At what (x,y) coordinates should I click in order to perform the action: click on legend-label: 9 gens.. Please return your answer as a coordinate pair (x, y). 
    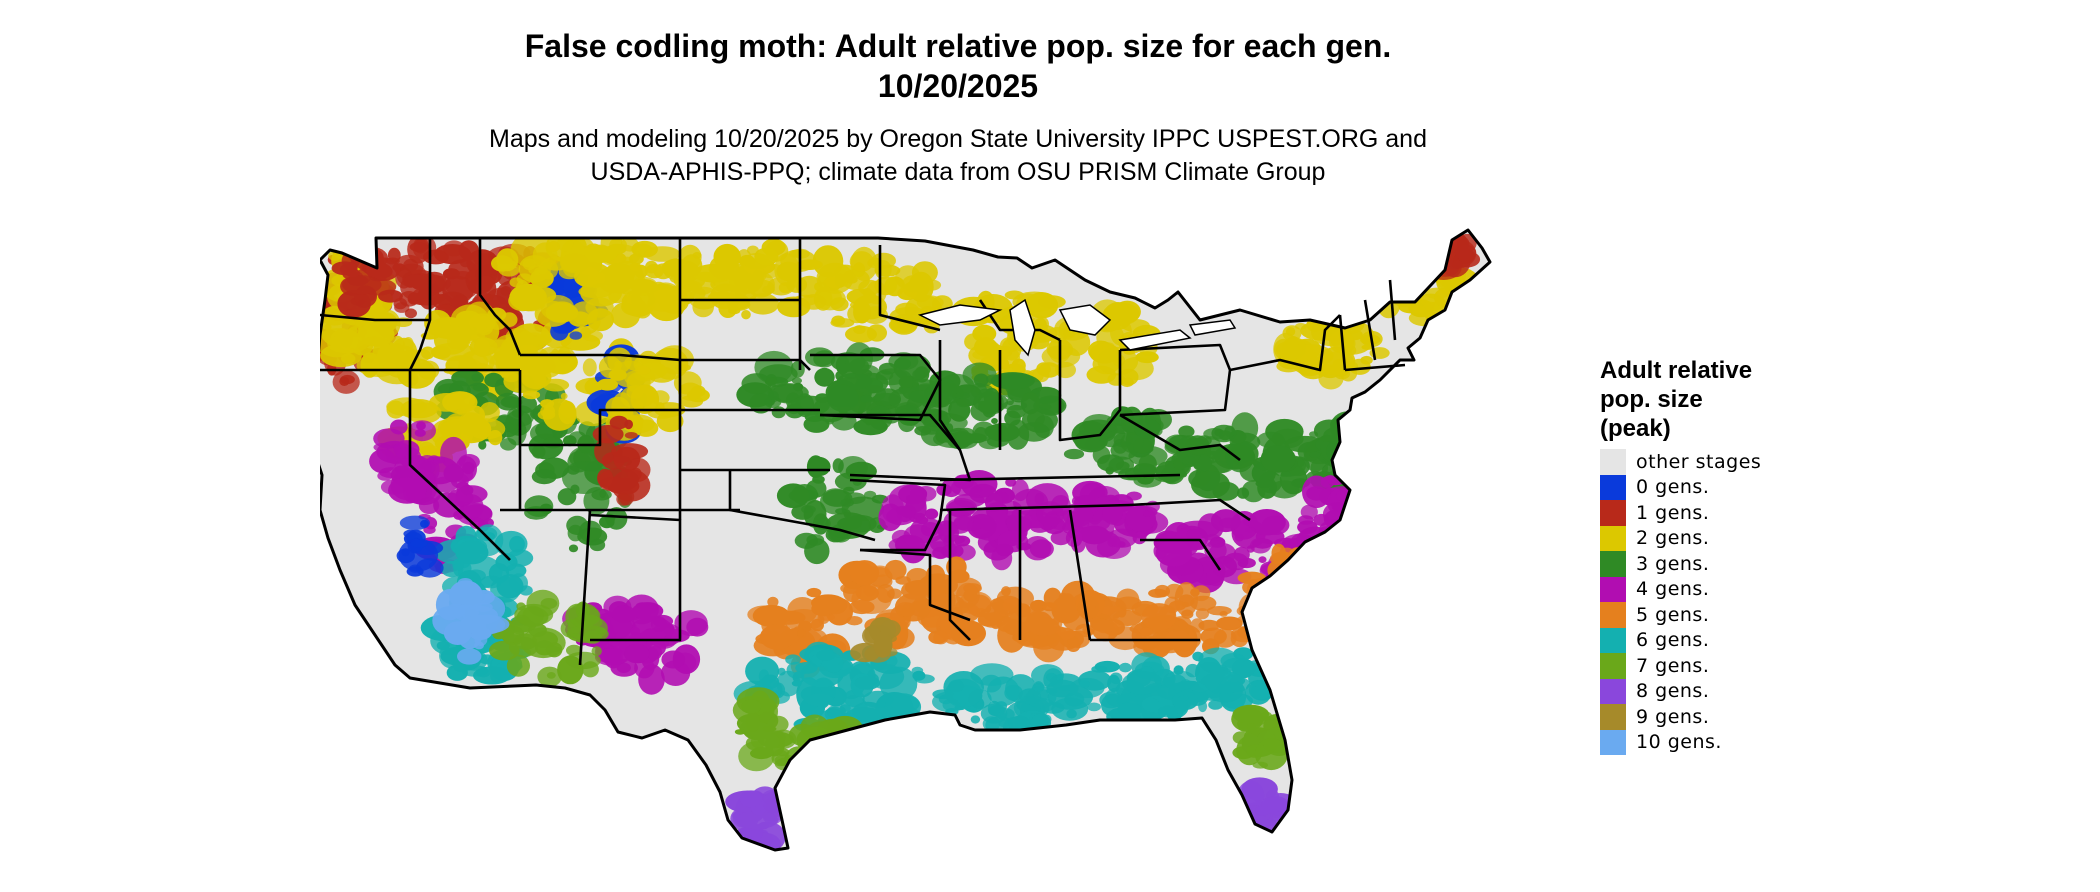
    Looking at the image, I should click on (1673, 716).